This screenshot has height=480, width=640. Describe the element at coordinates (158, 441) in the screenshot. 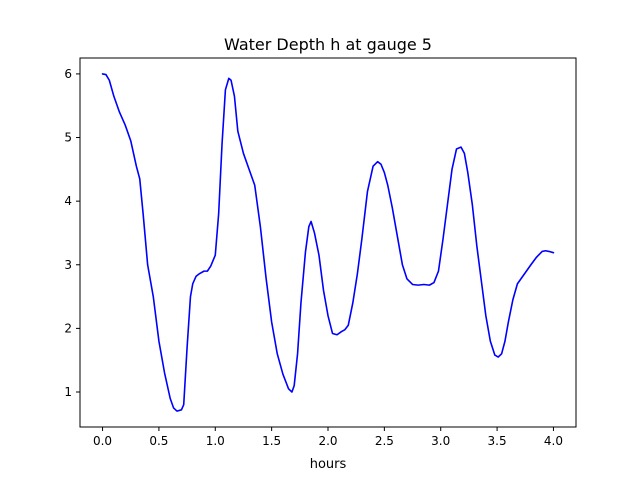

I see `x-tick-label: 0.5` at that location.